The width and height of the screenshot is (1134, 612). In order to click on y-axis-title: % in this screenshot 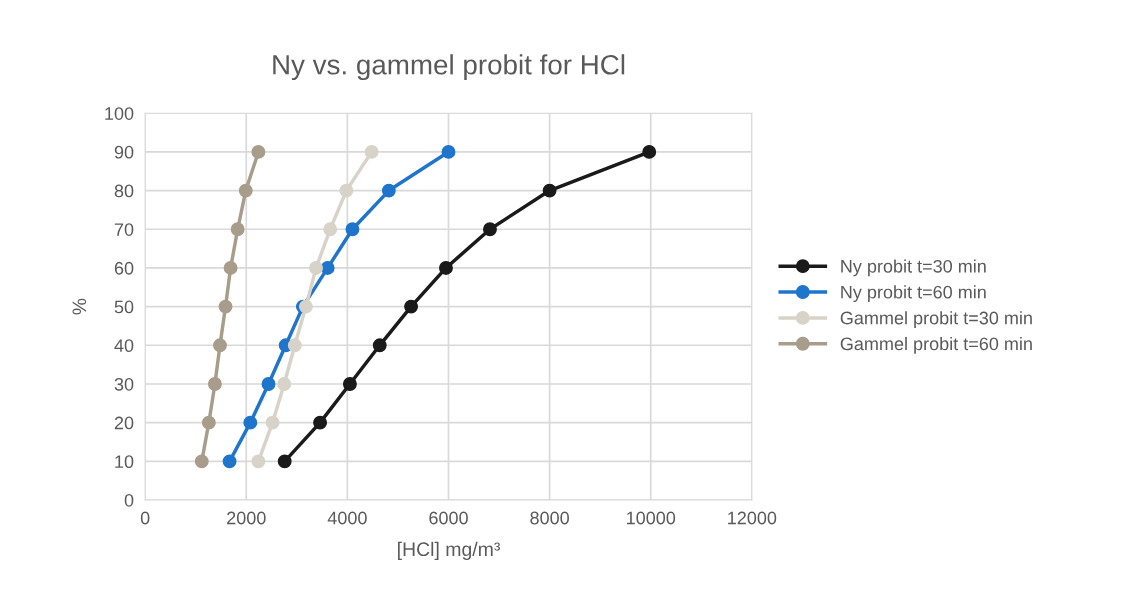, I will do `click(79, 306)`.